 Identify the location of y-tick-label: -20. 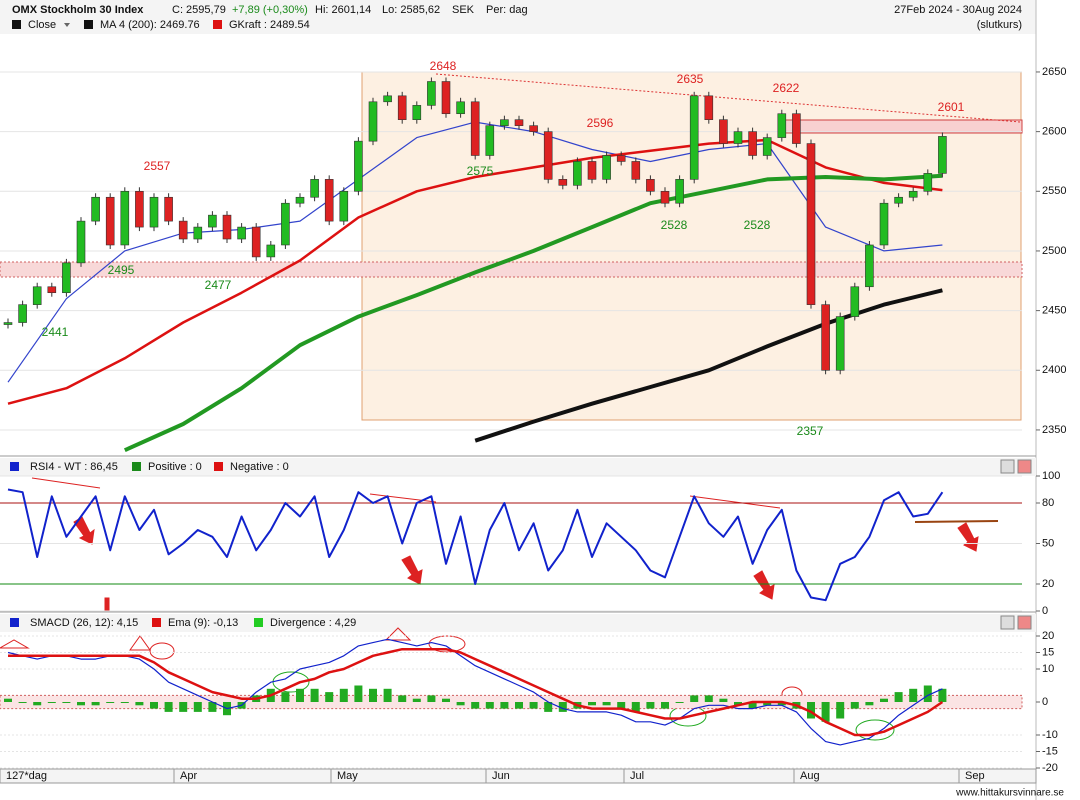
(1050, 768).